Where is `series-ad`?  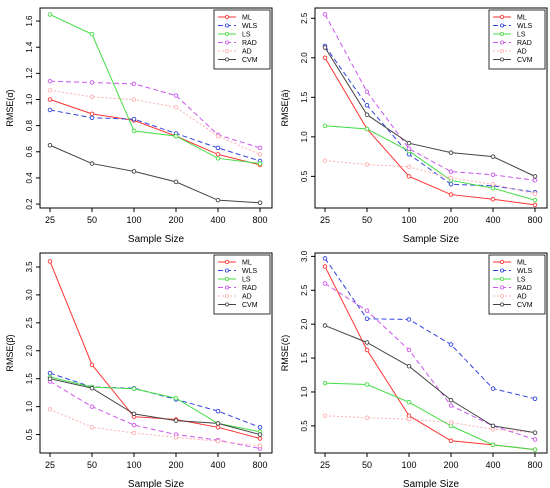
series-ad is located at coordinates (155, 122).